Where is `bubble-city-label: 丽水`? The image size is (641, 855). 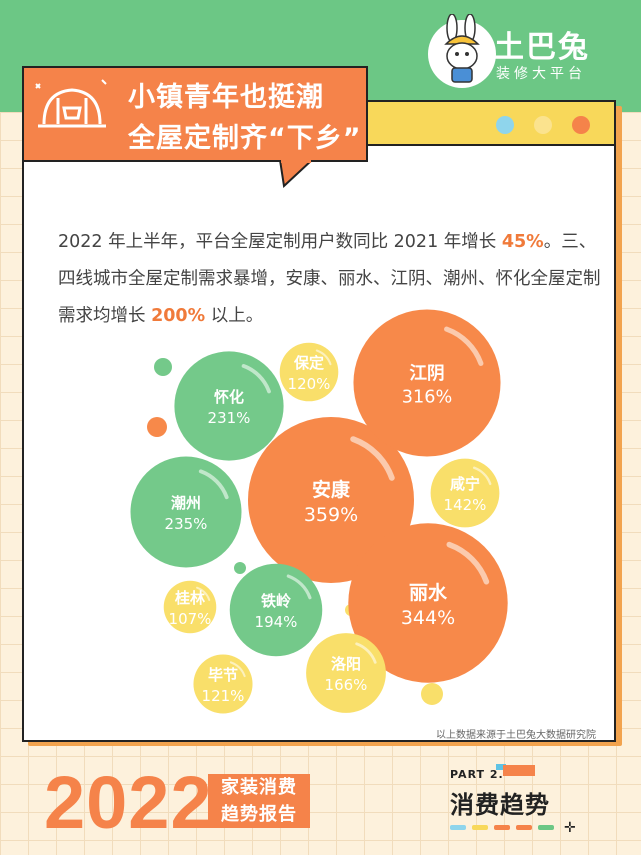 bubble-city-label: 丽水 is located at coordinates (428, 593).